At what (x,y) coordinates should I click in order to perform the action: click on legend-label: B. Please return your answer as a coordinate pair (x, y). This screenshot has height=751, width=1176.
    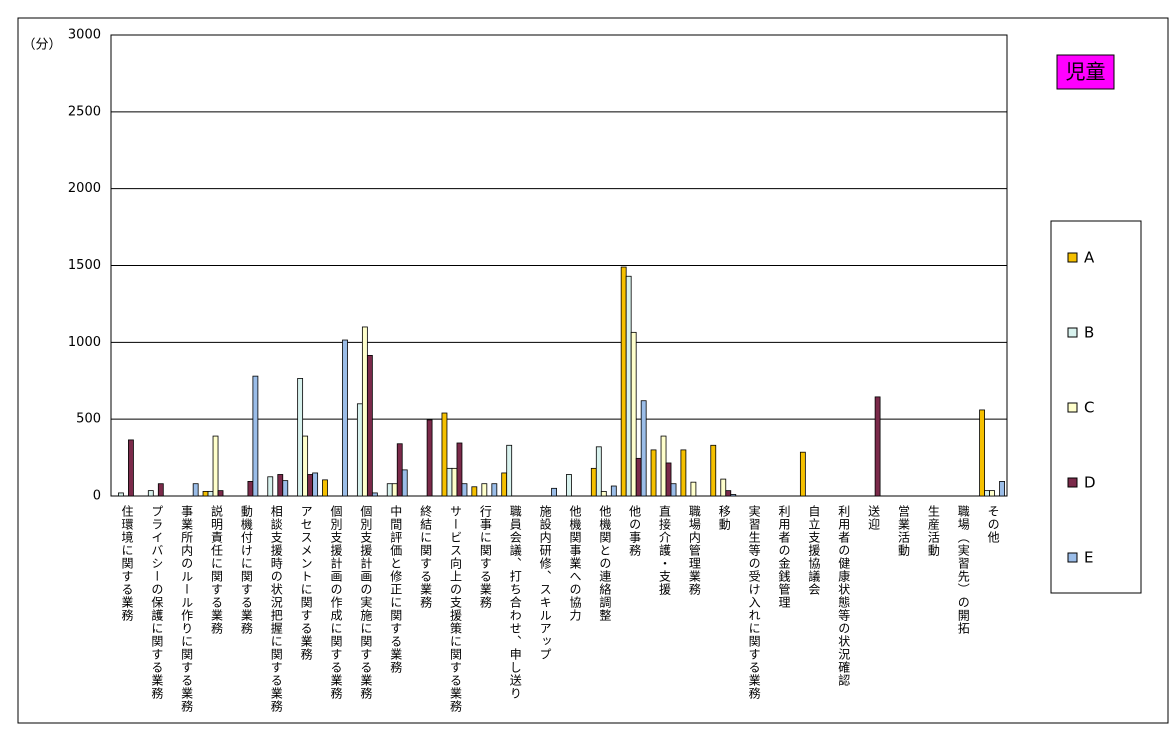
    Looking at the image, I should click on (1089, 333).